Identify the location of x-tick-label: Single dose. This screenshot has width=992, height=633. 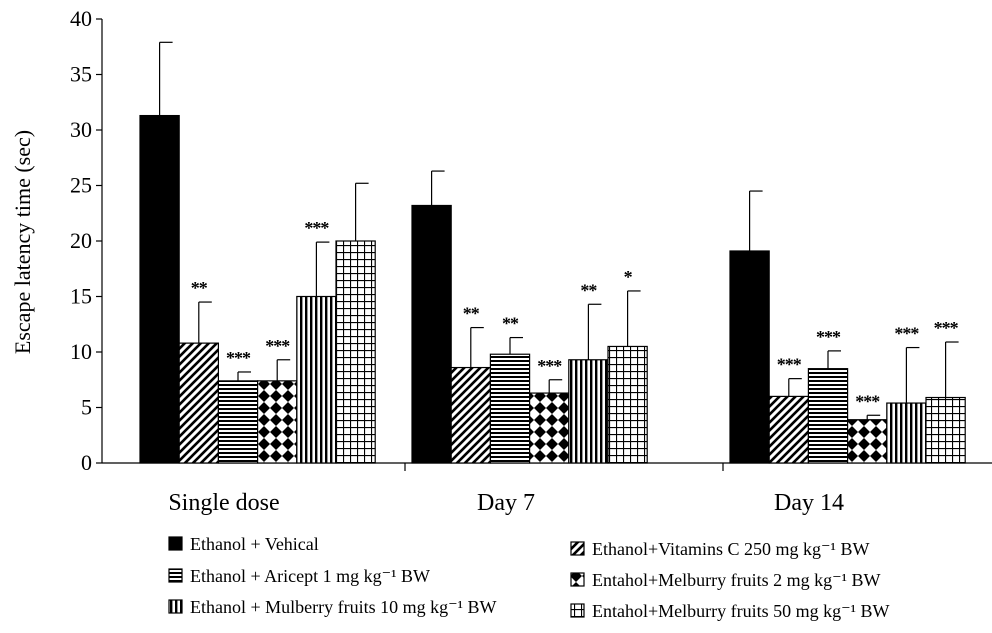
(223, 503).